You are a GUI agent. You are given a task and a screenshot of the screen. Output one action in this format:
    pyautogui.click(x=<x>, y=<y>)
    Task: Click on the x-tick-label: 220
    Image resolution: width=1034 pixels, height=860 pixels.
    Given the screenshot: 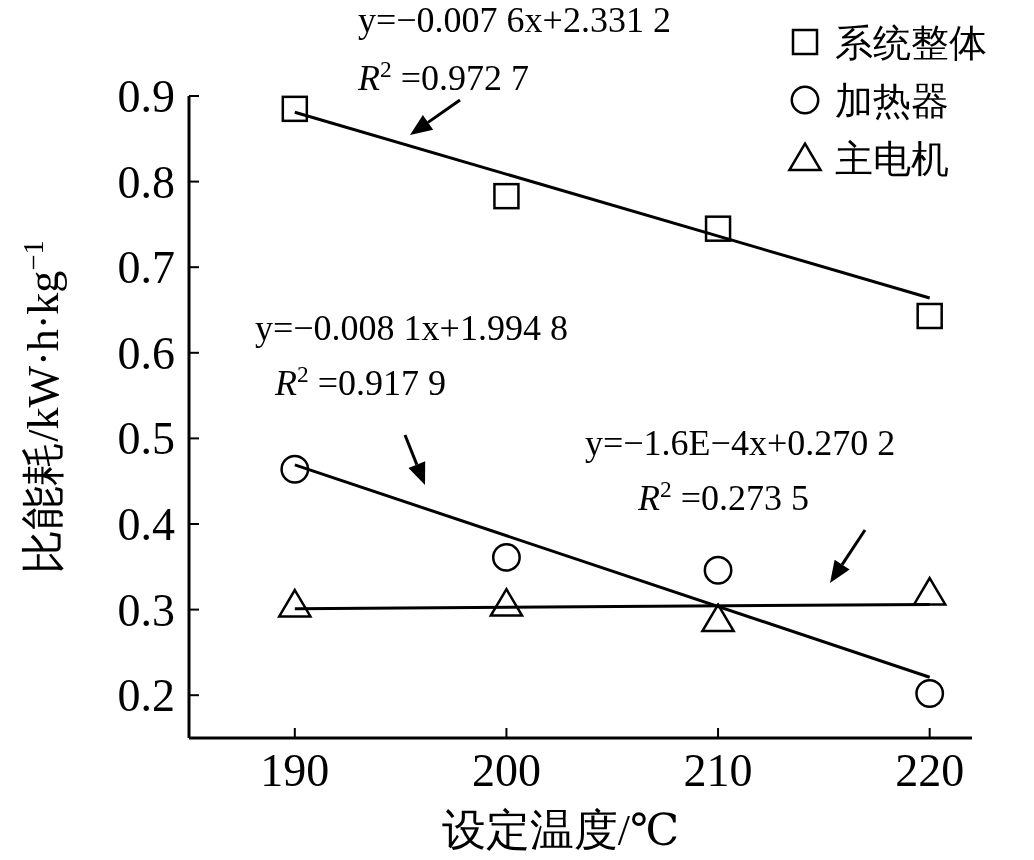 What is the action you would take?
    pyautogui.click(x=930, y=770)
    